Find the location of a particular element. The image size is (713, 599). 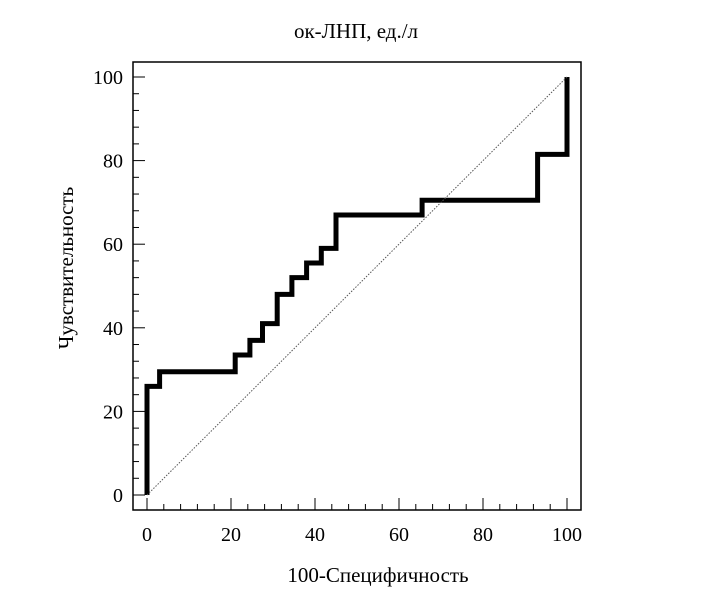

y-tick-label: 20 is located at coordinates (113, 412).